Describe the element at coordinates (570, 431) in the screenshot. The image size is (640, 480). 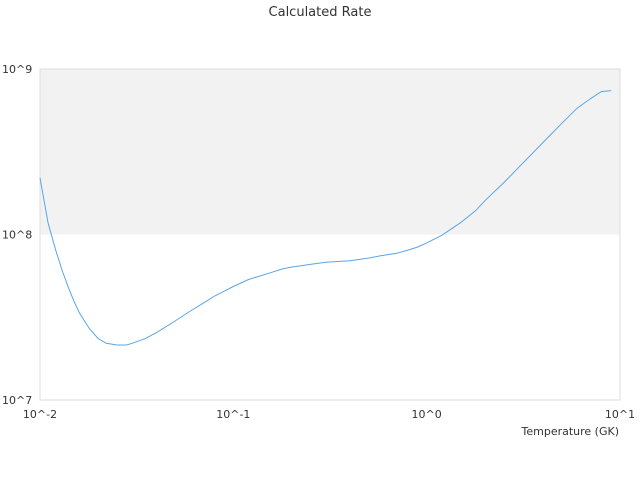
I see `x-axis-label: Temperature (GK)` at that location.